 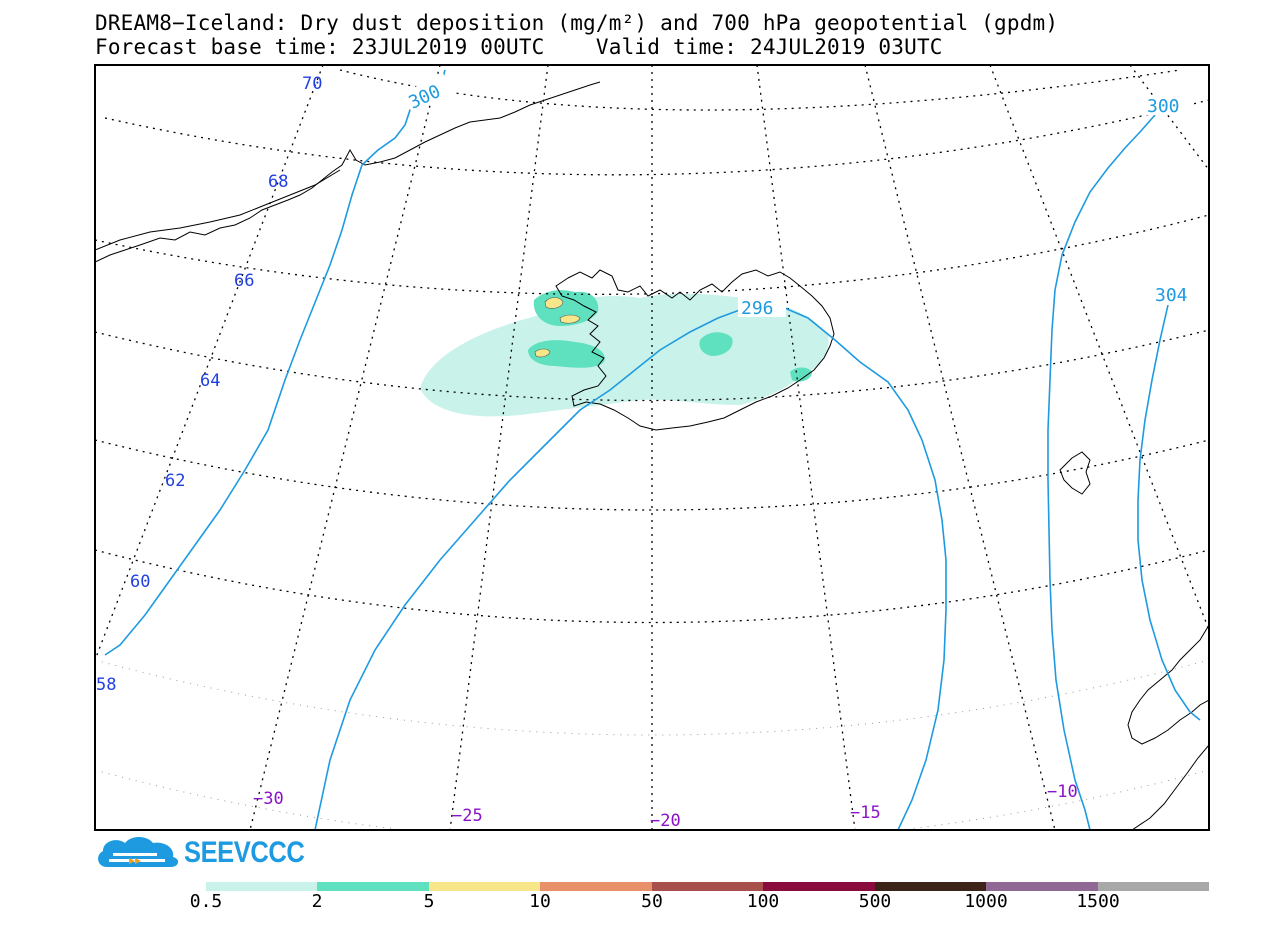 What do you see at coordinates (1098, 901) in the screenshot?
I see `legend-label: 1500` at bounding box center [1098, 901].